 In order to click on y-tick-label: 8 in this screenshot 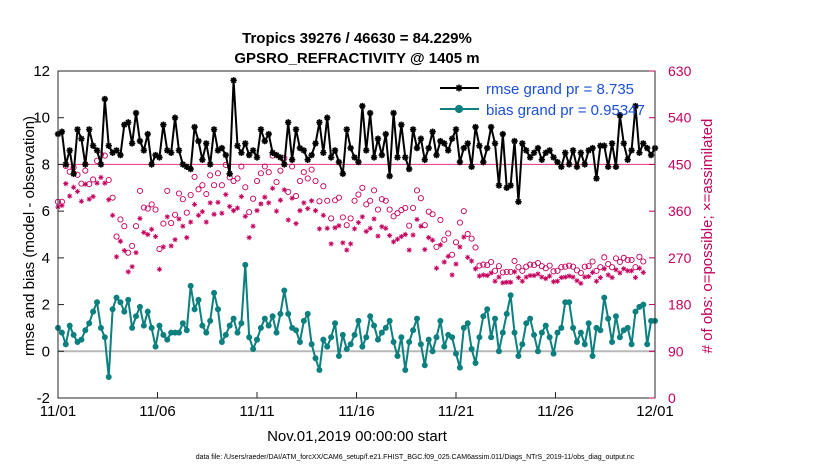, I will do `click(46, 164)`.